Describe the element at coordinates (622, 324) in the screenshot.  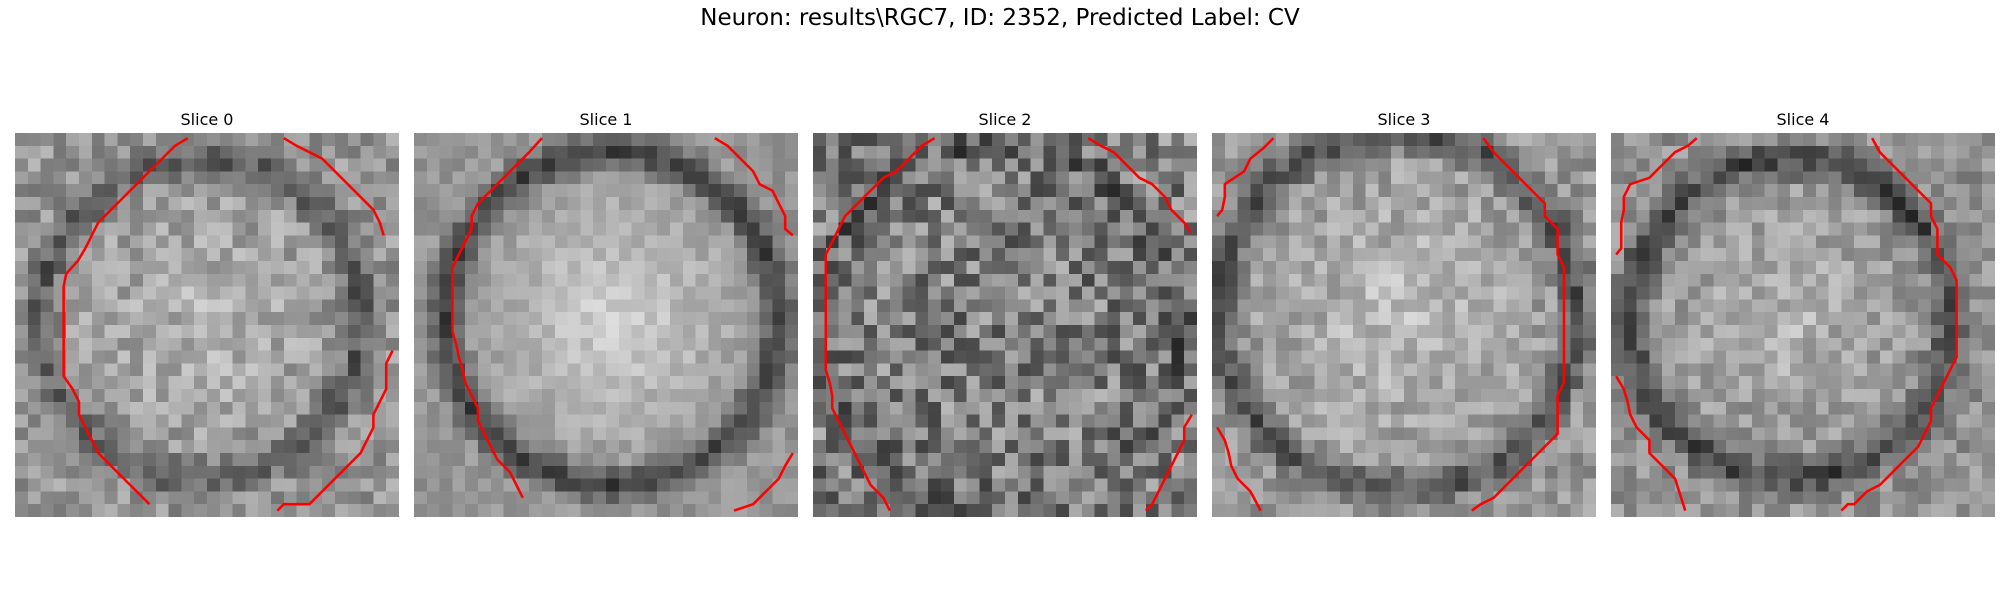
I see `slice-1-contour` at that location.